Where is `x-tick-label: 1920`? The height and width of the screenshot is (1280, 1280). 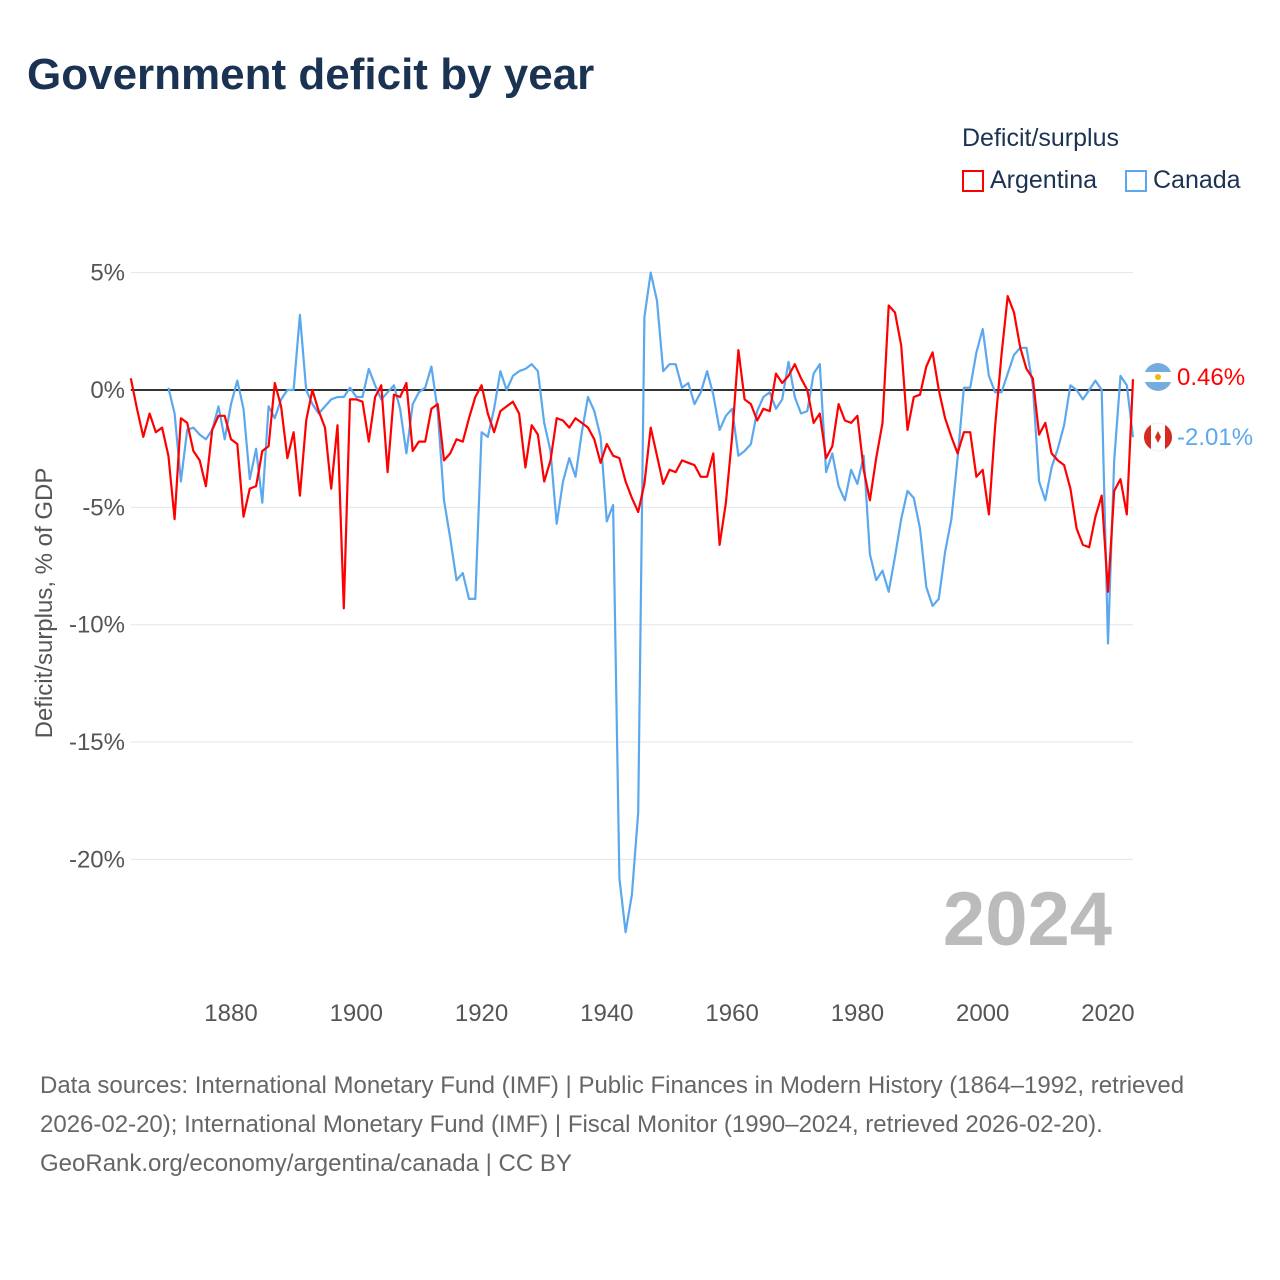 x-tick-label: 1920 is located at coordinates (481, 1013).